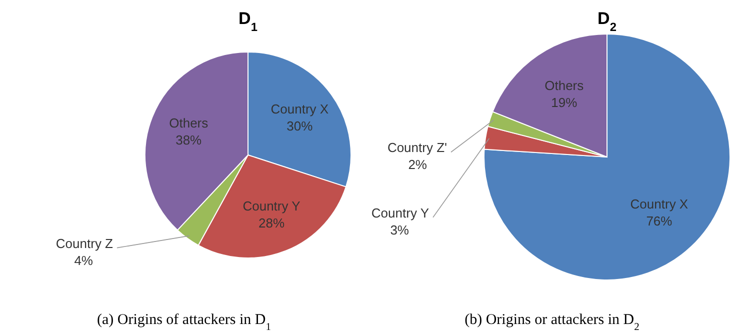  I want to click on data-label: 2%, so click(418, 164).